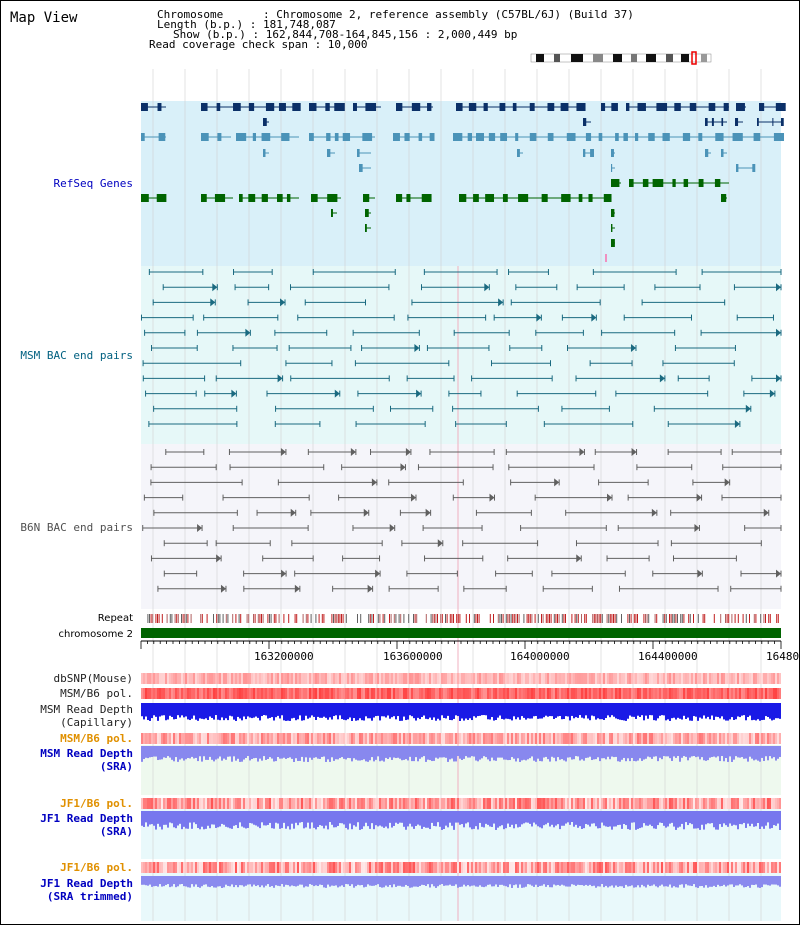  What do you see at coordinates (95, 634) in the screenshot?
I see `label-chromosome: chromosome 2` at bounding box center [95, 634].